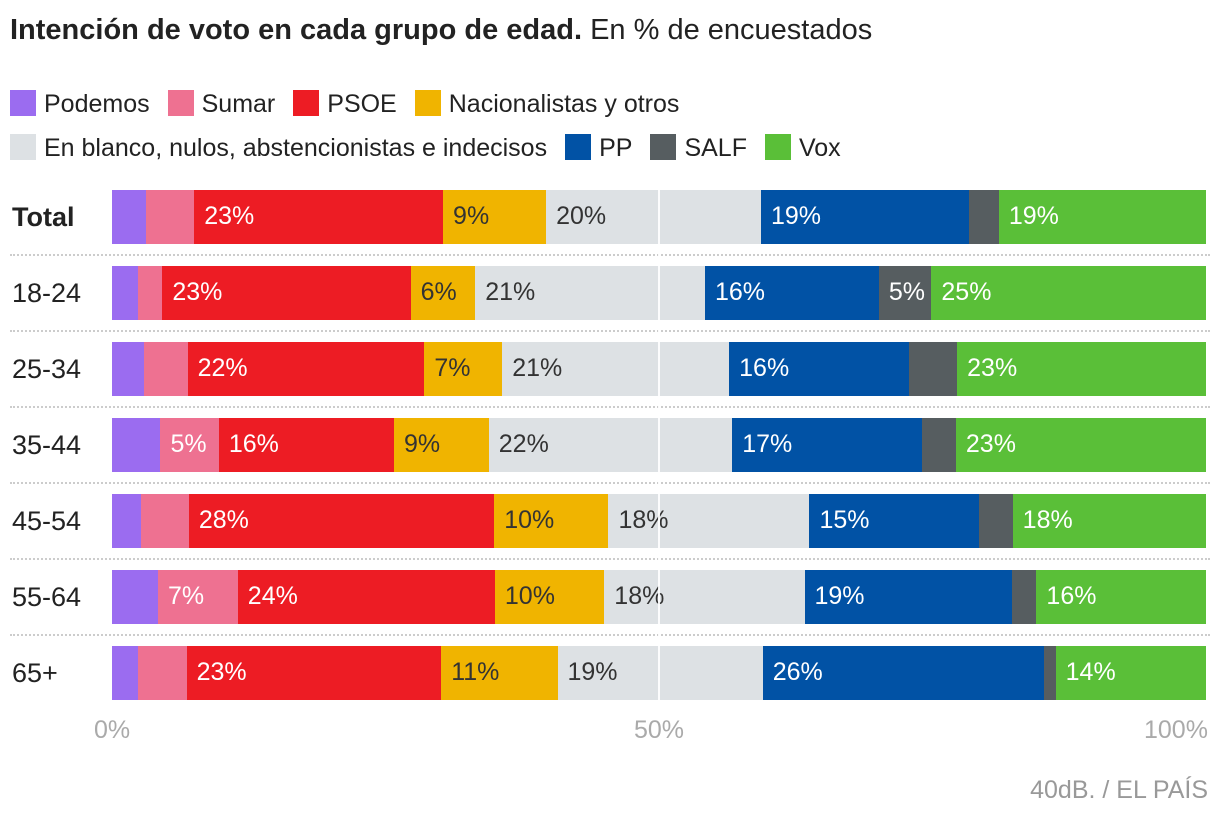  I want to click on bar-segment: 7%, so click(198, 597).